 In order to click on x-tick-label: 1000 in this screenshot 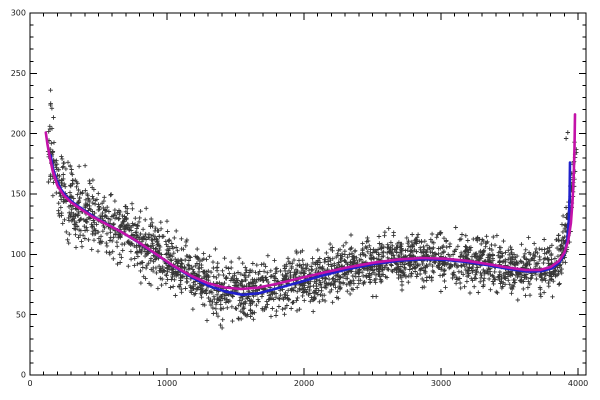, I will do `click(167, 383)`.